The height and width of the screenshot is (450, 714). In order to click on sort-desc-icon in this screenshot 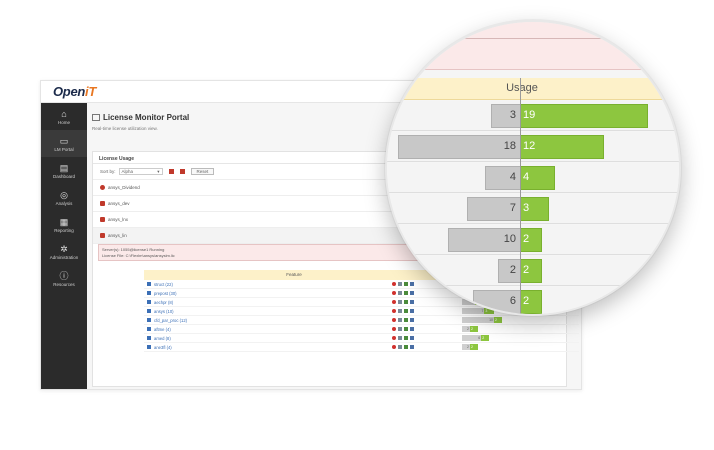, I will do `click(182, 171)`.